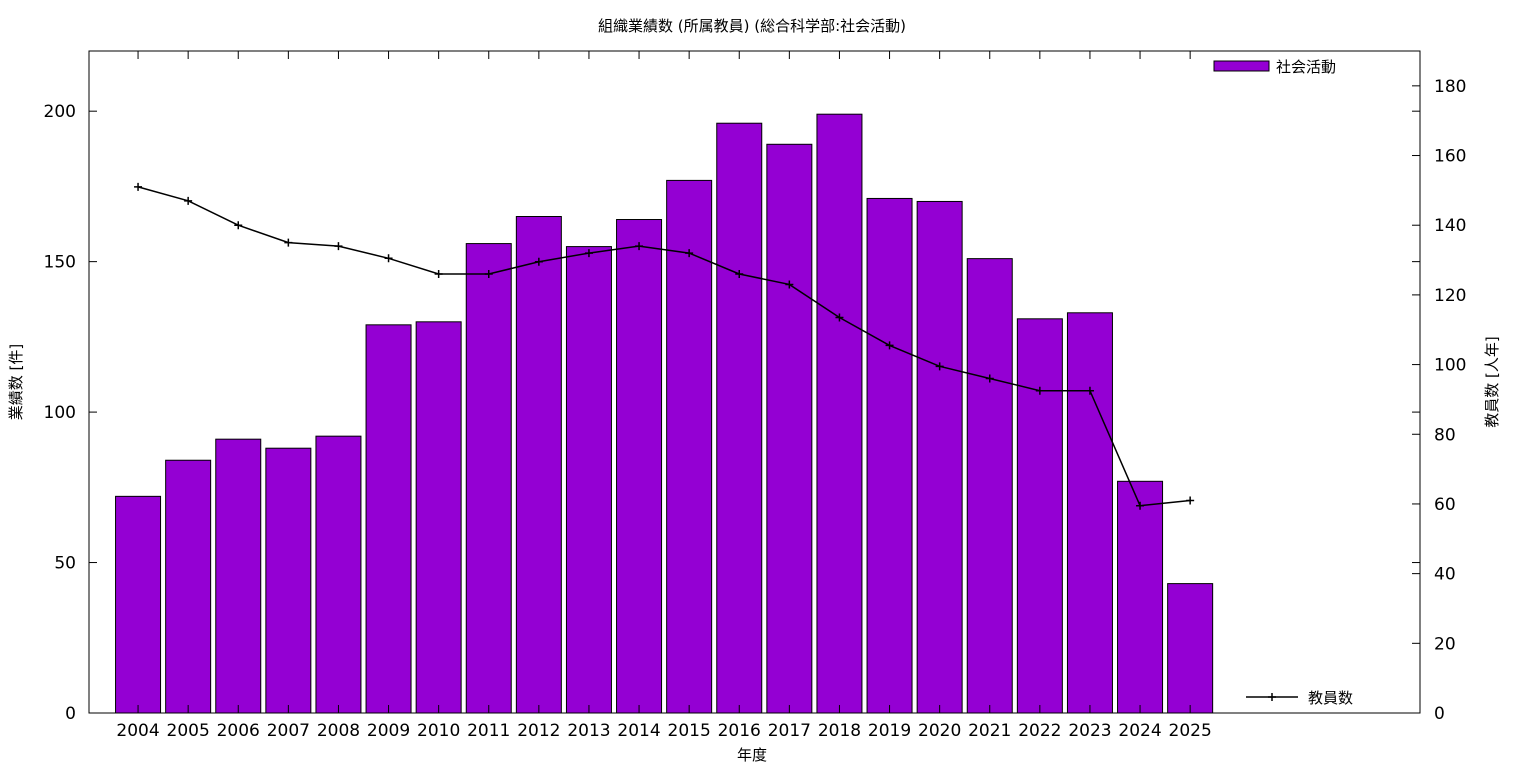 Image resolution: width=1536 pixels, height=768 pixels. I want to click on bar-2016, so click(739, 418).